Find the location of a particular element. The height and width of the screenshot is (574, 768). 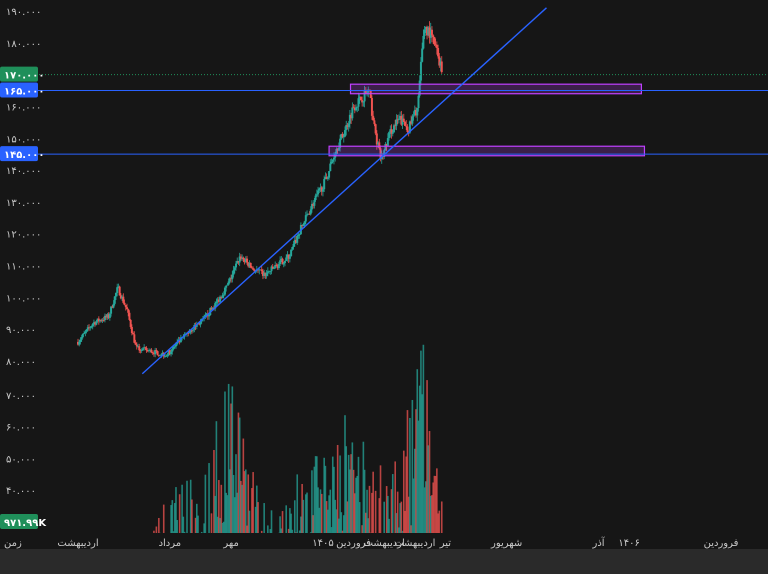

level-badge: ۱۴۵.۰۰۰ is located at coordinates (24, 155).